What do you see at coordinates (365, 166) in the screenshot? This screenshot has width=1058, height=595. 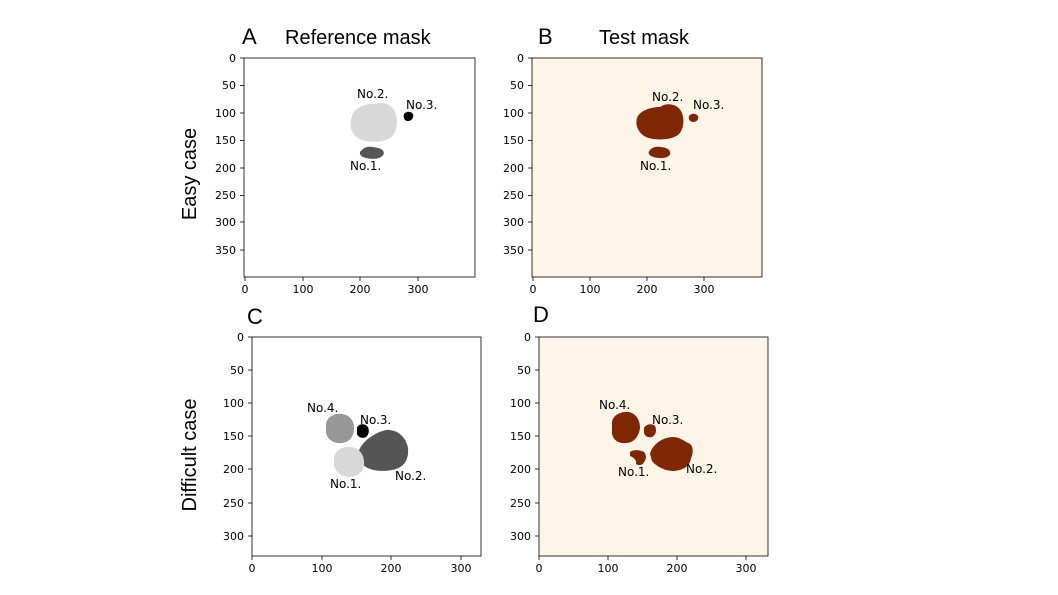 I see `label-no1-a: No.1.` at bounding box center [365, 166].